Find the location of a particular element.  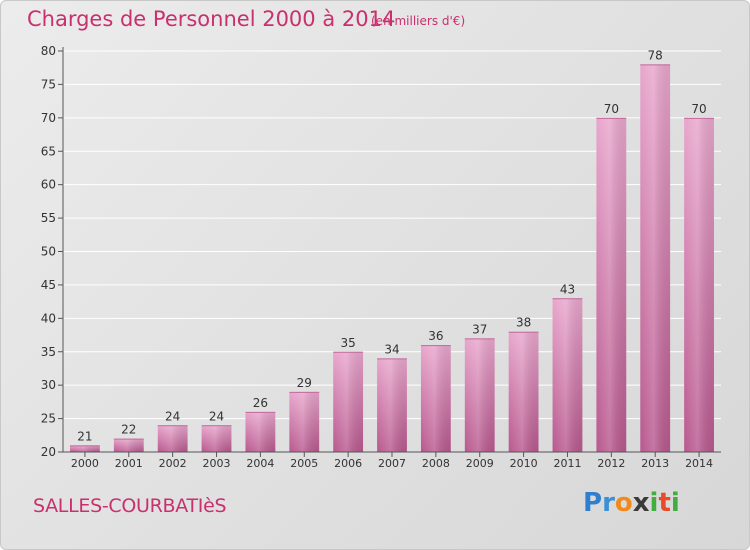

y-tick-label: 55 is located at coordinates (48, 218).